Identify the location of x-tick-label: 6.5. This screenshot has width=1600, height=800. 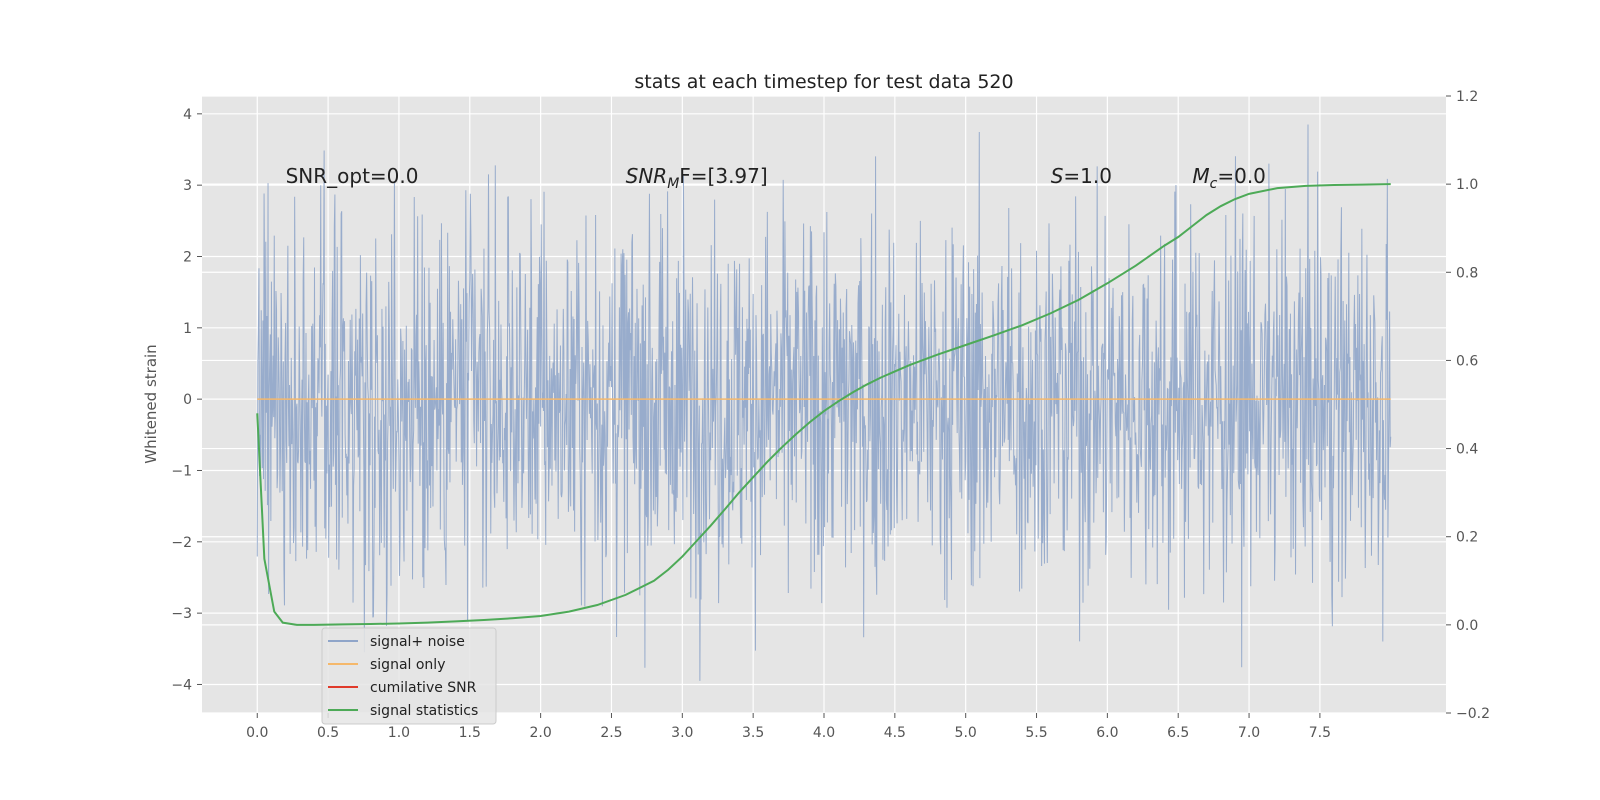
(1178, 733).